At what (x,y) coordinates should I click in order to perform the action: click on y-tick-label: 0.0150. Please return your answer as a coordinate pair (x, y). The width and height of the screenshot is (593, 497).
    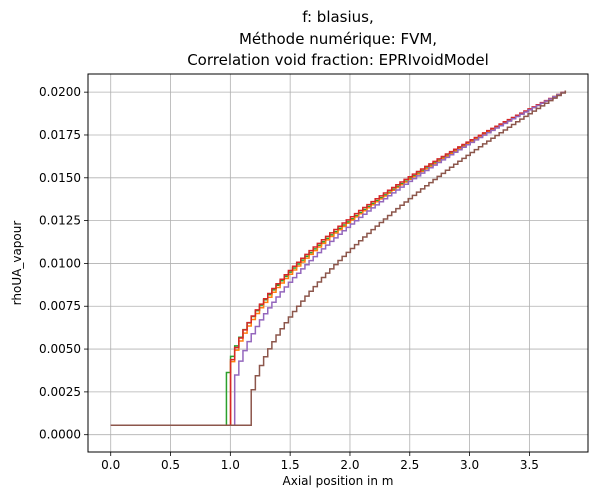
    Looking at the image, I should click on (60, 178).